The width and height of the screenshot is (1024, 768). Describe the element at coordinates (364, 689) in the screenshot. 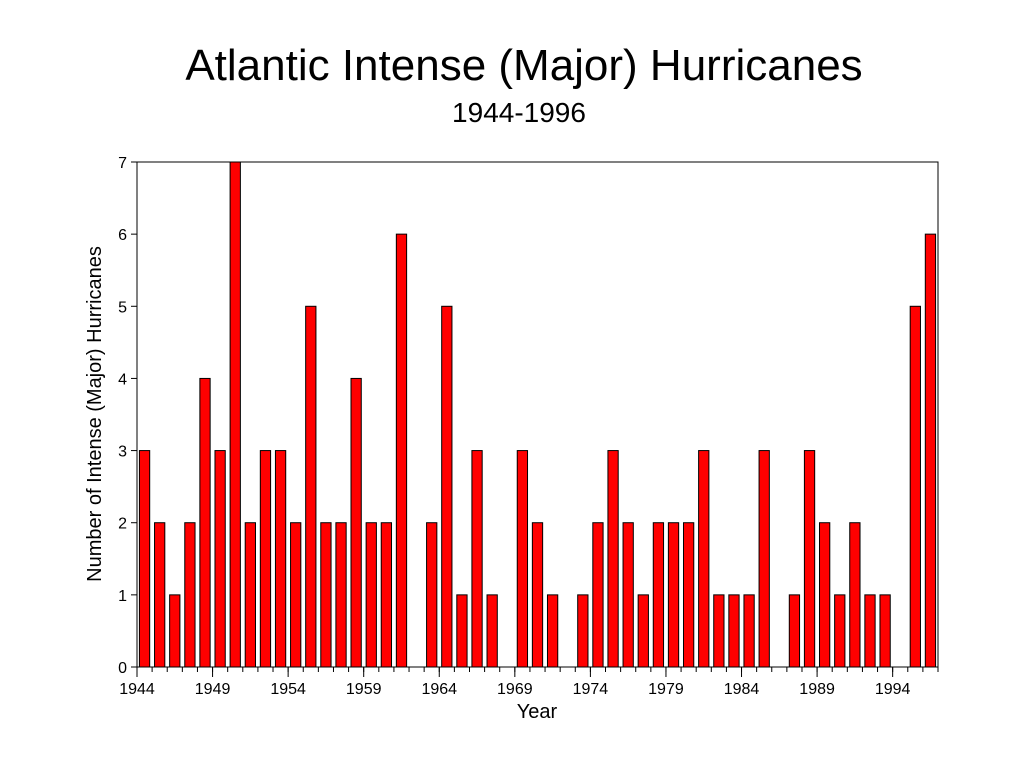

I see `x-tick-label: 1959` at that location.